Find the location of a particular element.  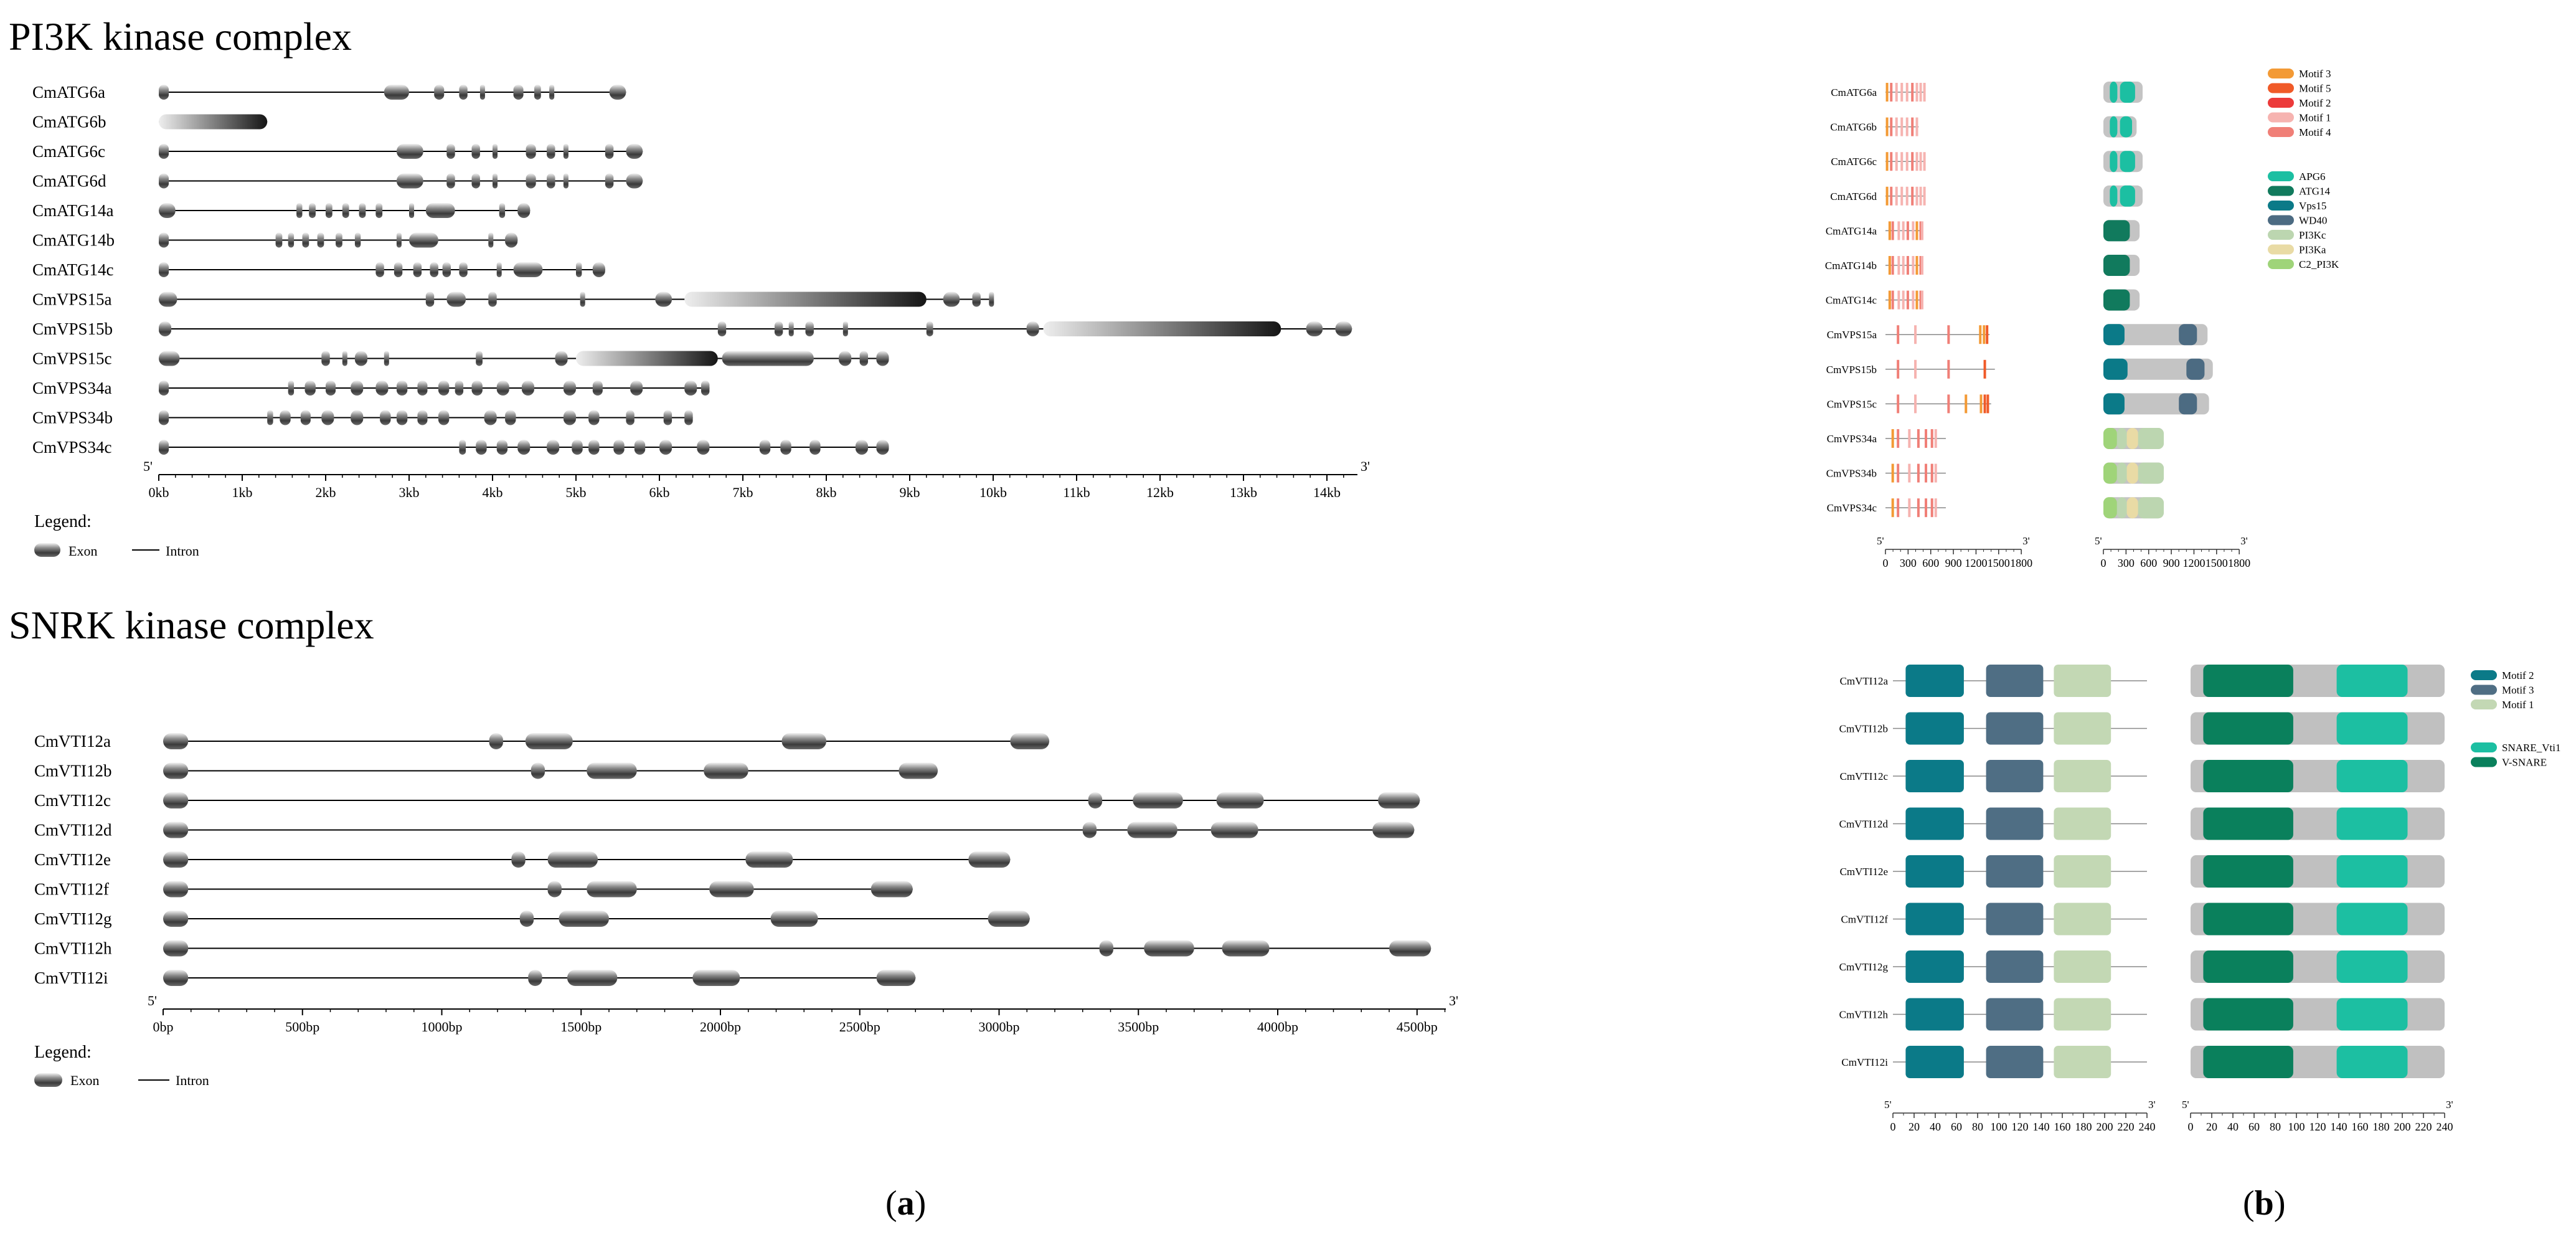

axis-tick-label: 1500bp is located at coordinates (581, 1027).